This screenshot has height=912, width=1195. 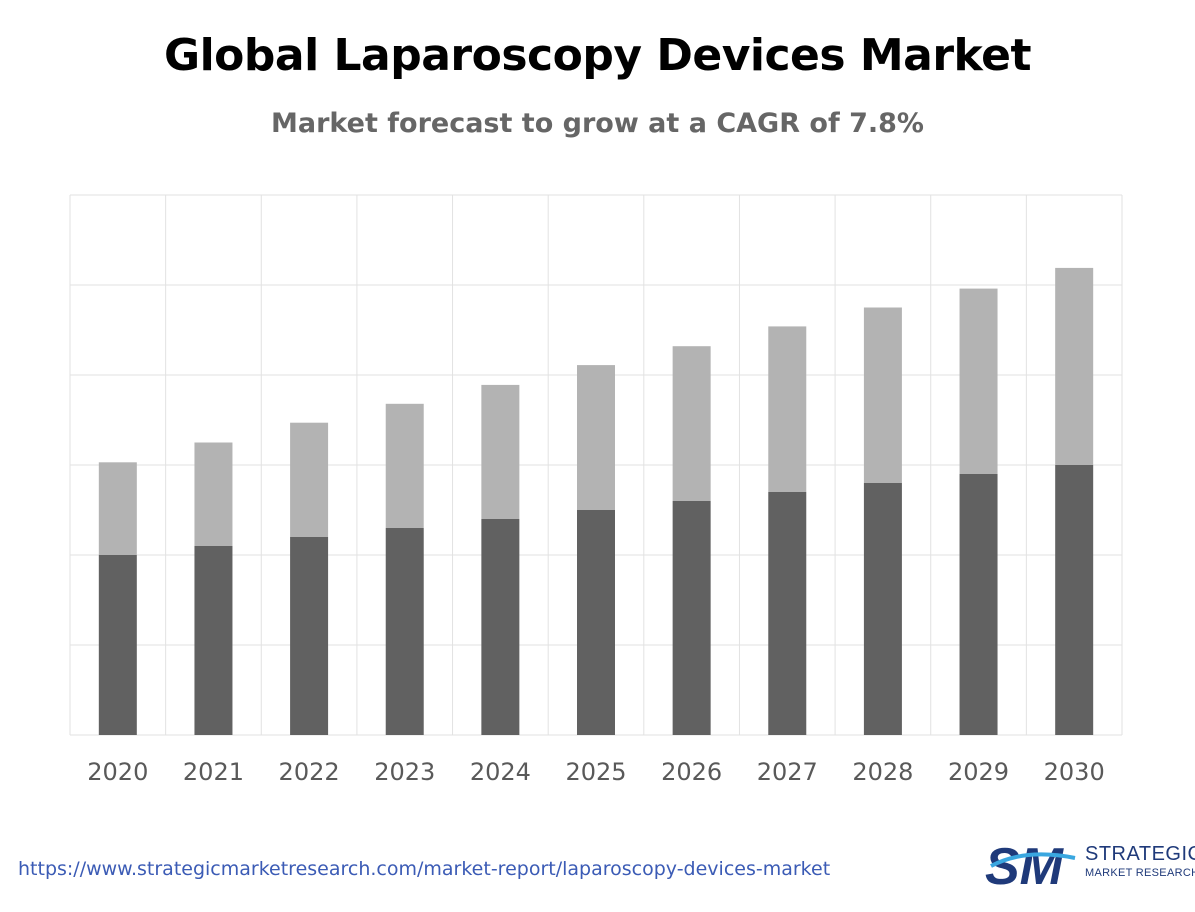 I want to click on logo-swoosh, so click(x=1033, y=860).